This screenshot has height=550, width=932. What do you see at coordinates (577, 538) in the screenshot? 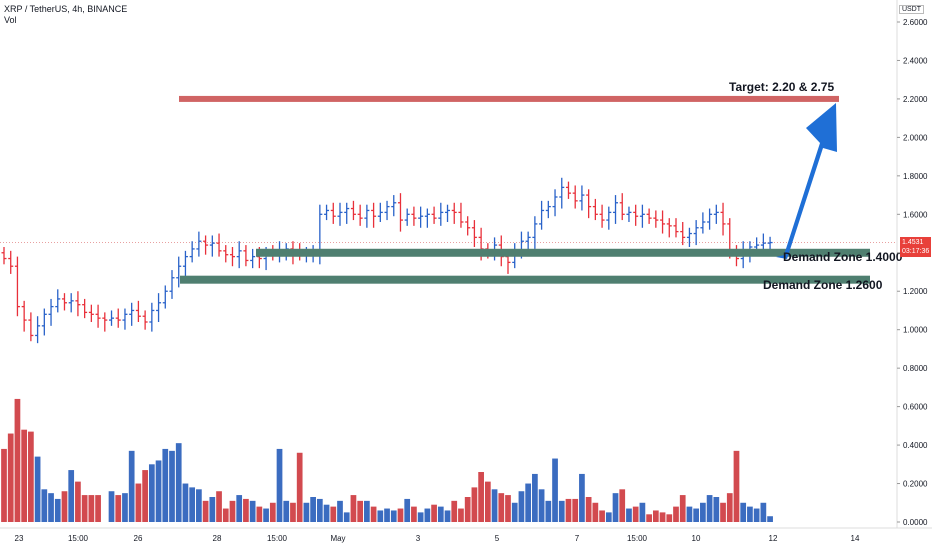
I see `time-tick-label: 7` at bounding box center [577, 538].